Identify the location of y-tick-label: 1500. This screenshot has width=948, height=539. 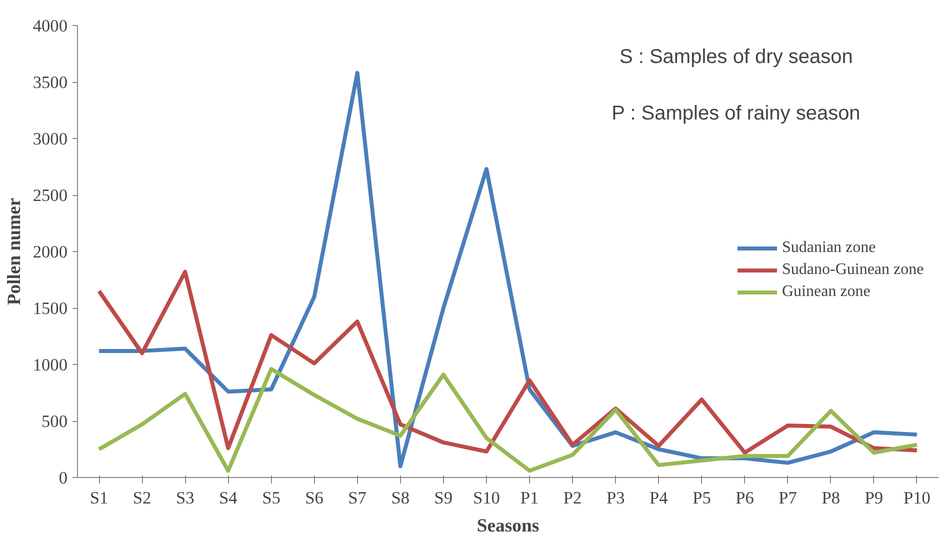
(50, 308).